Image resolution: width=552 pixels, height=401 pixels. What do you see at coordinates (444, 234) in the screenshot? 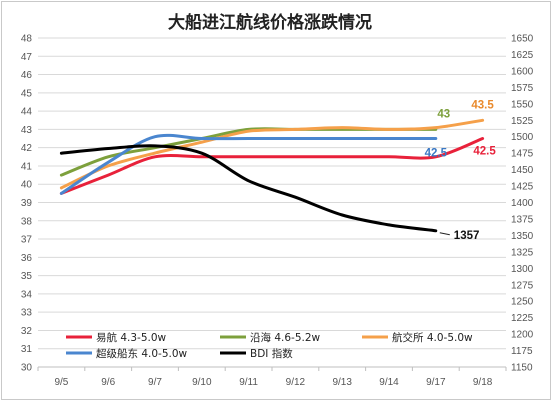
I see `bdi-label-leader` at bounding box center [444, 234].